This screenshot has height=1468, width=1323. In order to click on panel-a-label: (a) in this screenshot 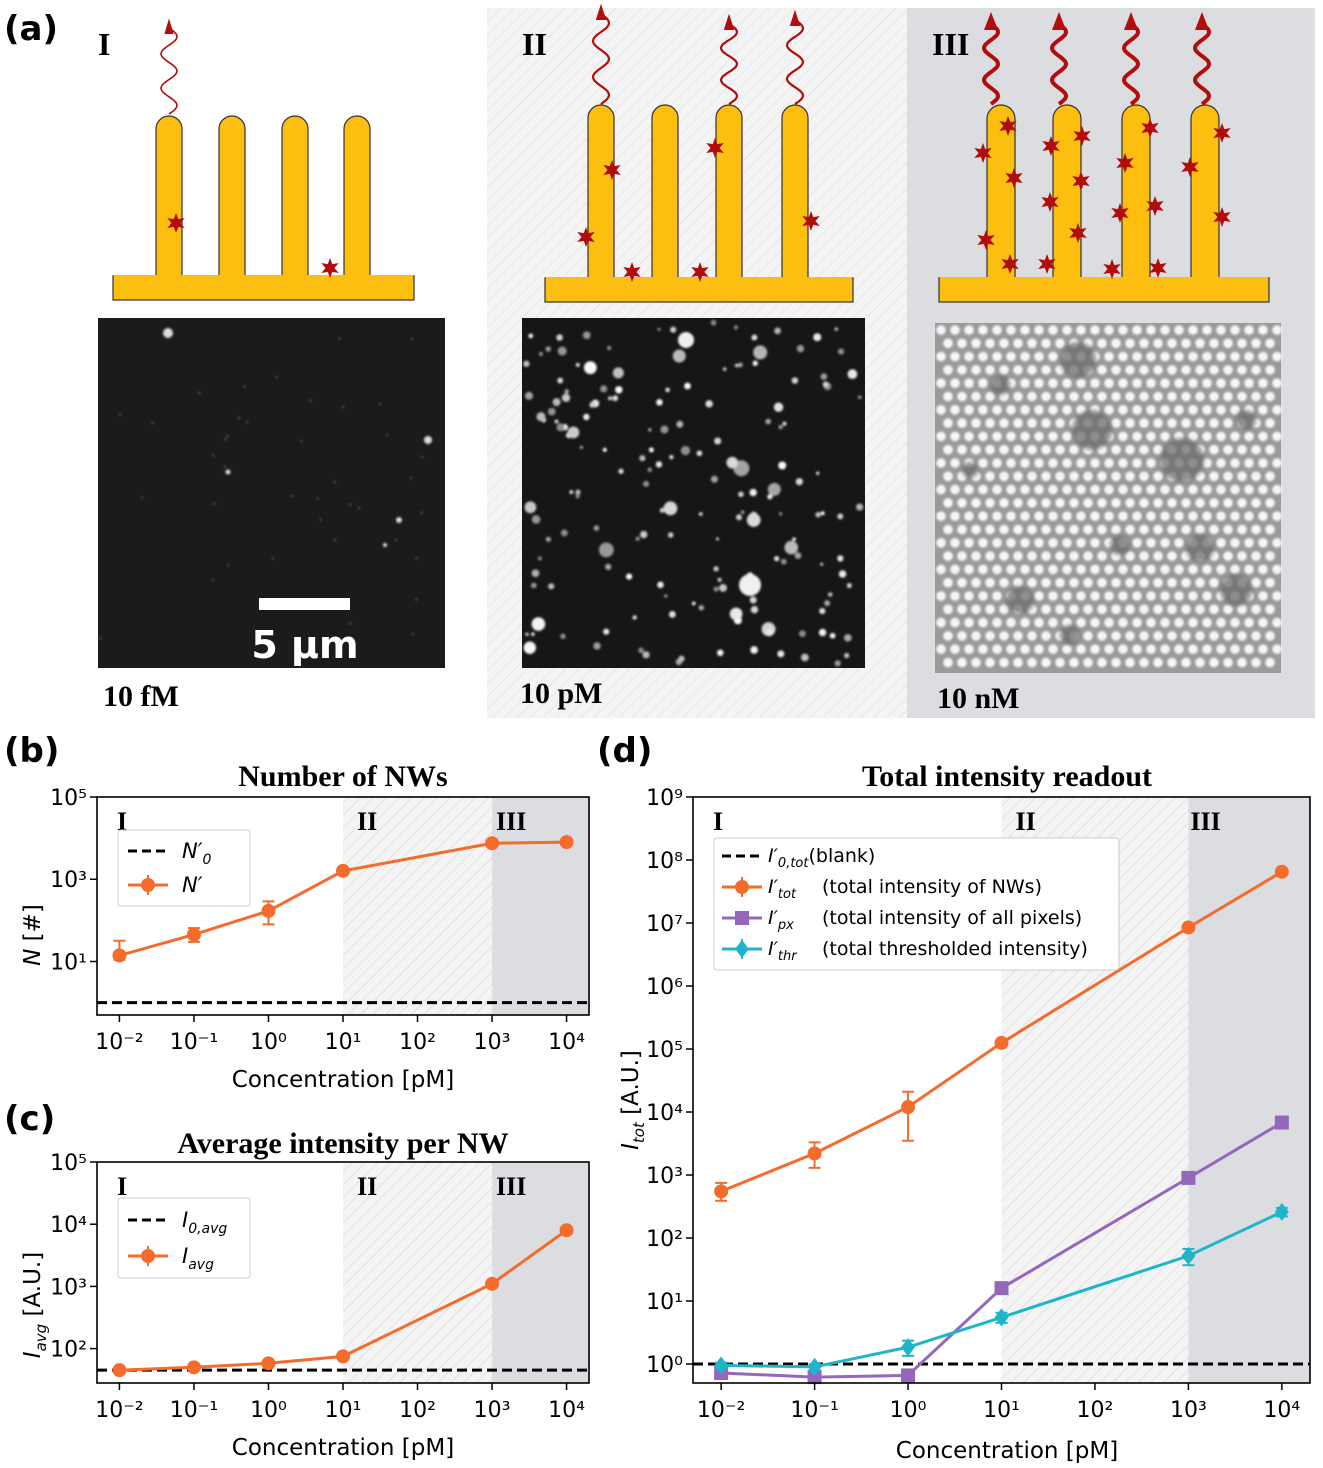, I will do `click(31, 29)`.